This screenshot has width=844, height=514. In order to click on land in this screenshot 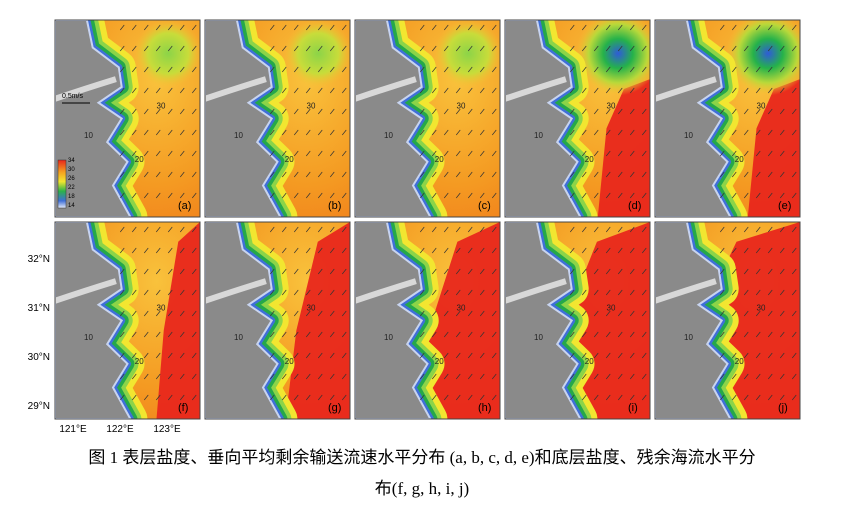, I will do `click(93, 118)`.